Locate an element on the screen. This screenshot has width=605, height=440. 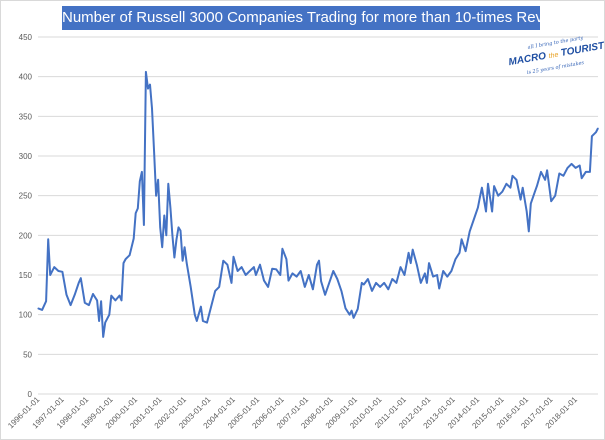
y-tick-label-450: 450 is located at coordinates (26, 37).